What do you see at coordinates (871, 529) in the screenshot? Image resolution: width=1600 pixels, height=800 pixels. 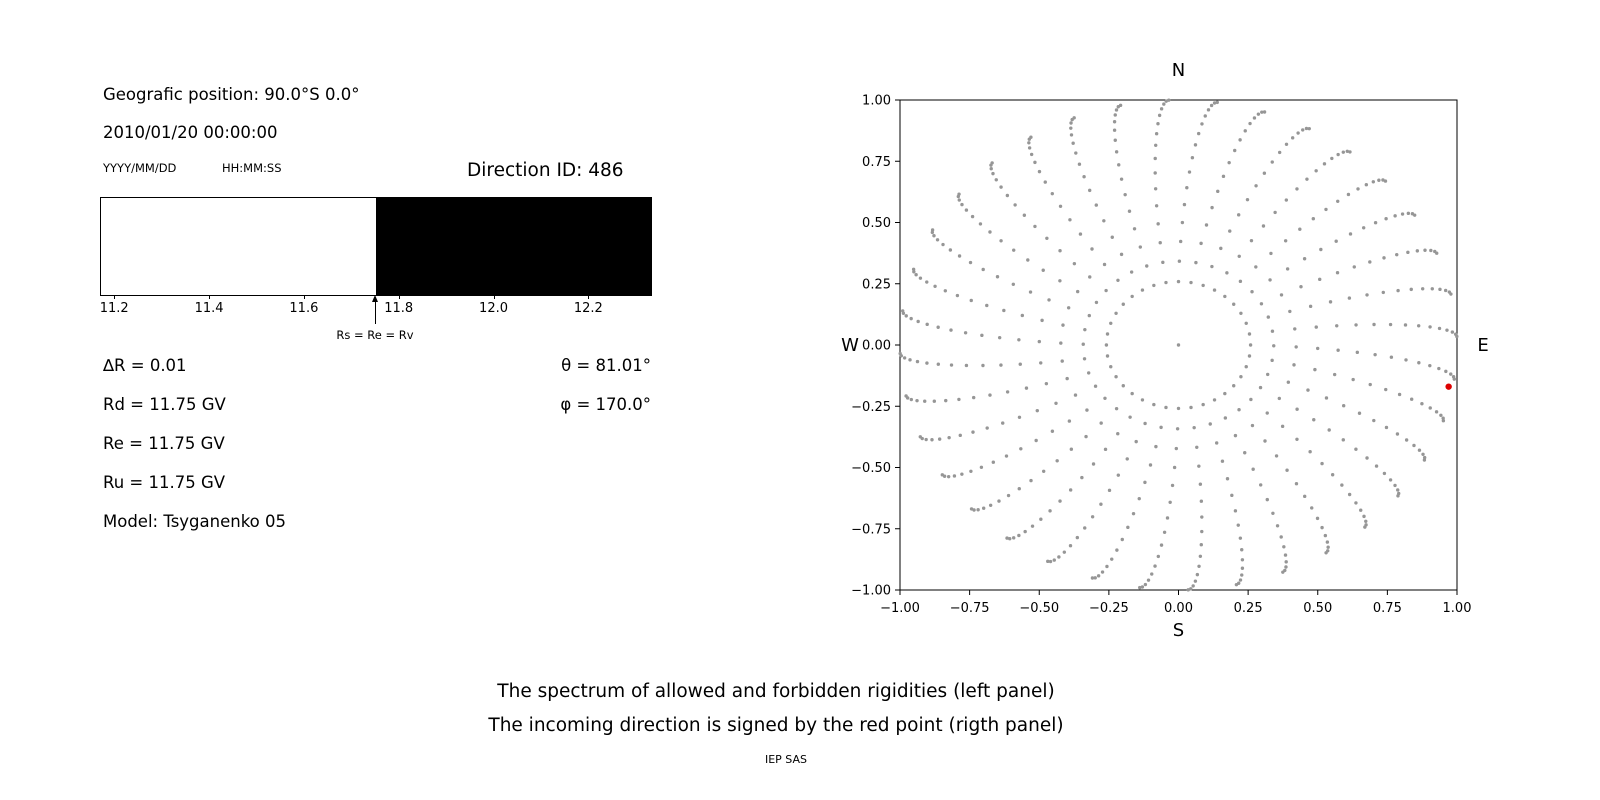 I see `y-tick-label: −0.75` at bounding box center [871, 529].